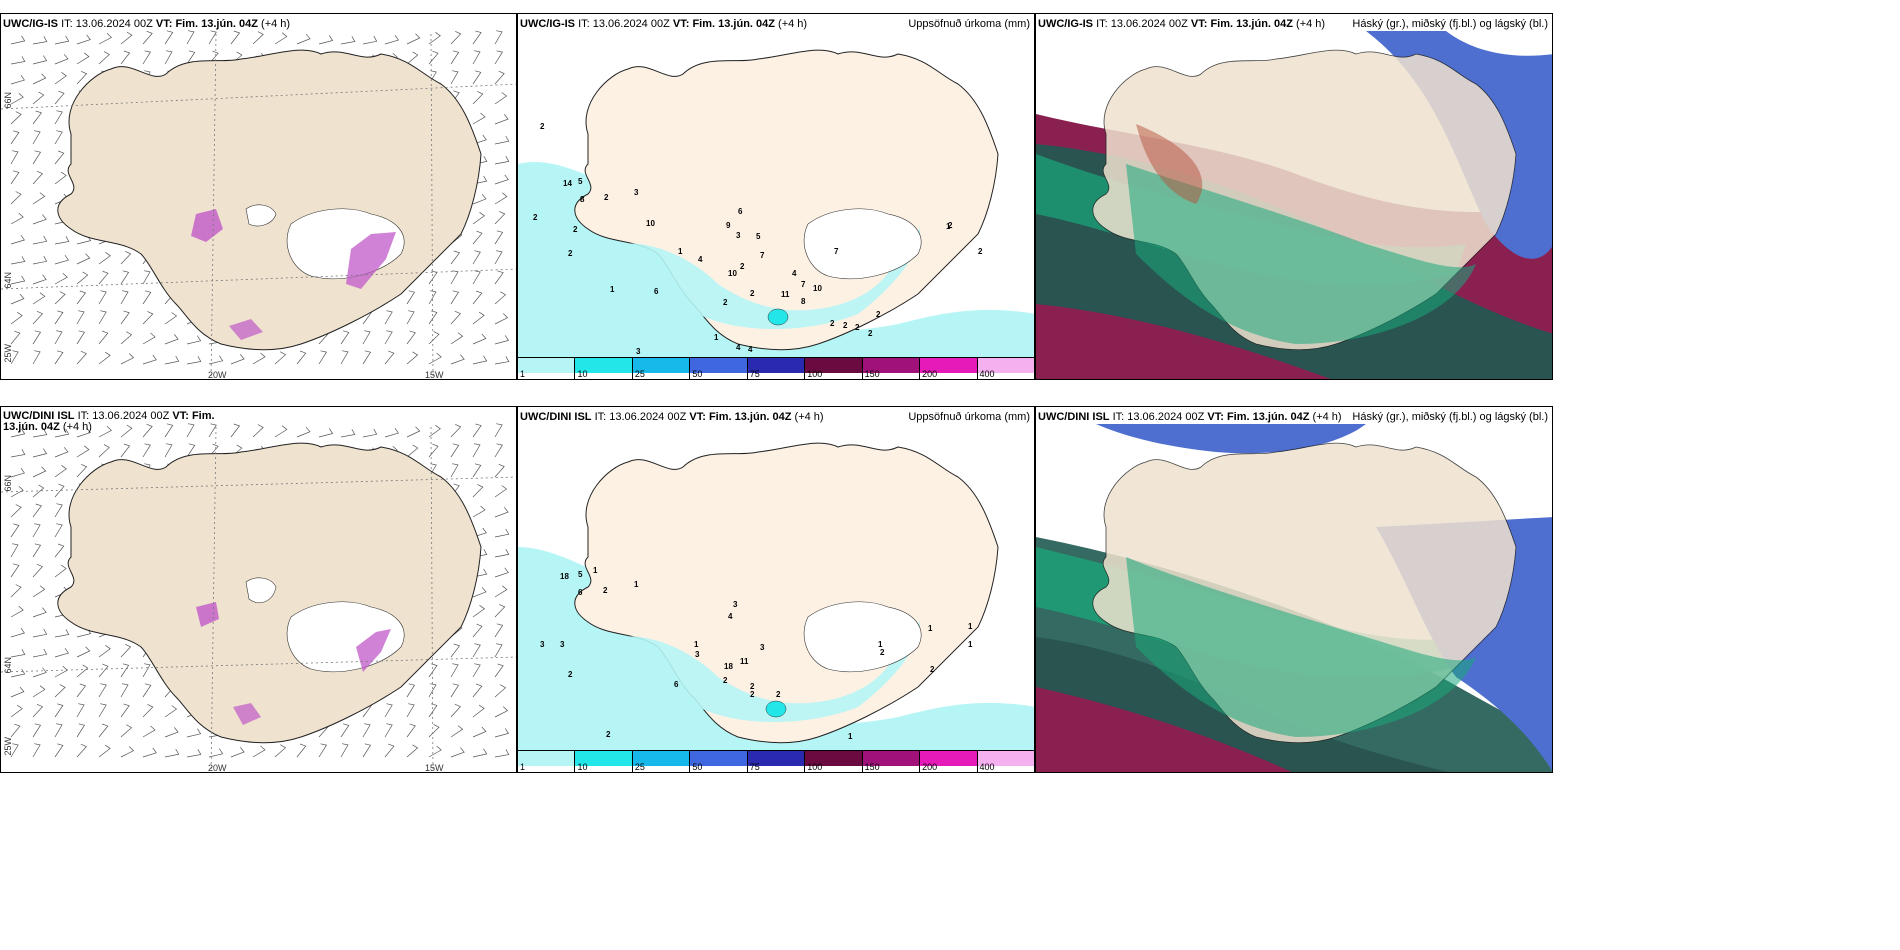 The width and height of the screenshot is (1900, 950). What do you see at coordinates (562, 644) in the screenshot?
I see `precip-value-label: 3` at bounding box center [562, 644].